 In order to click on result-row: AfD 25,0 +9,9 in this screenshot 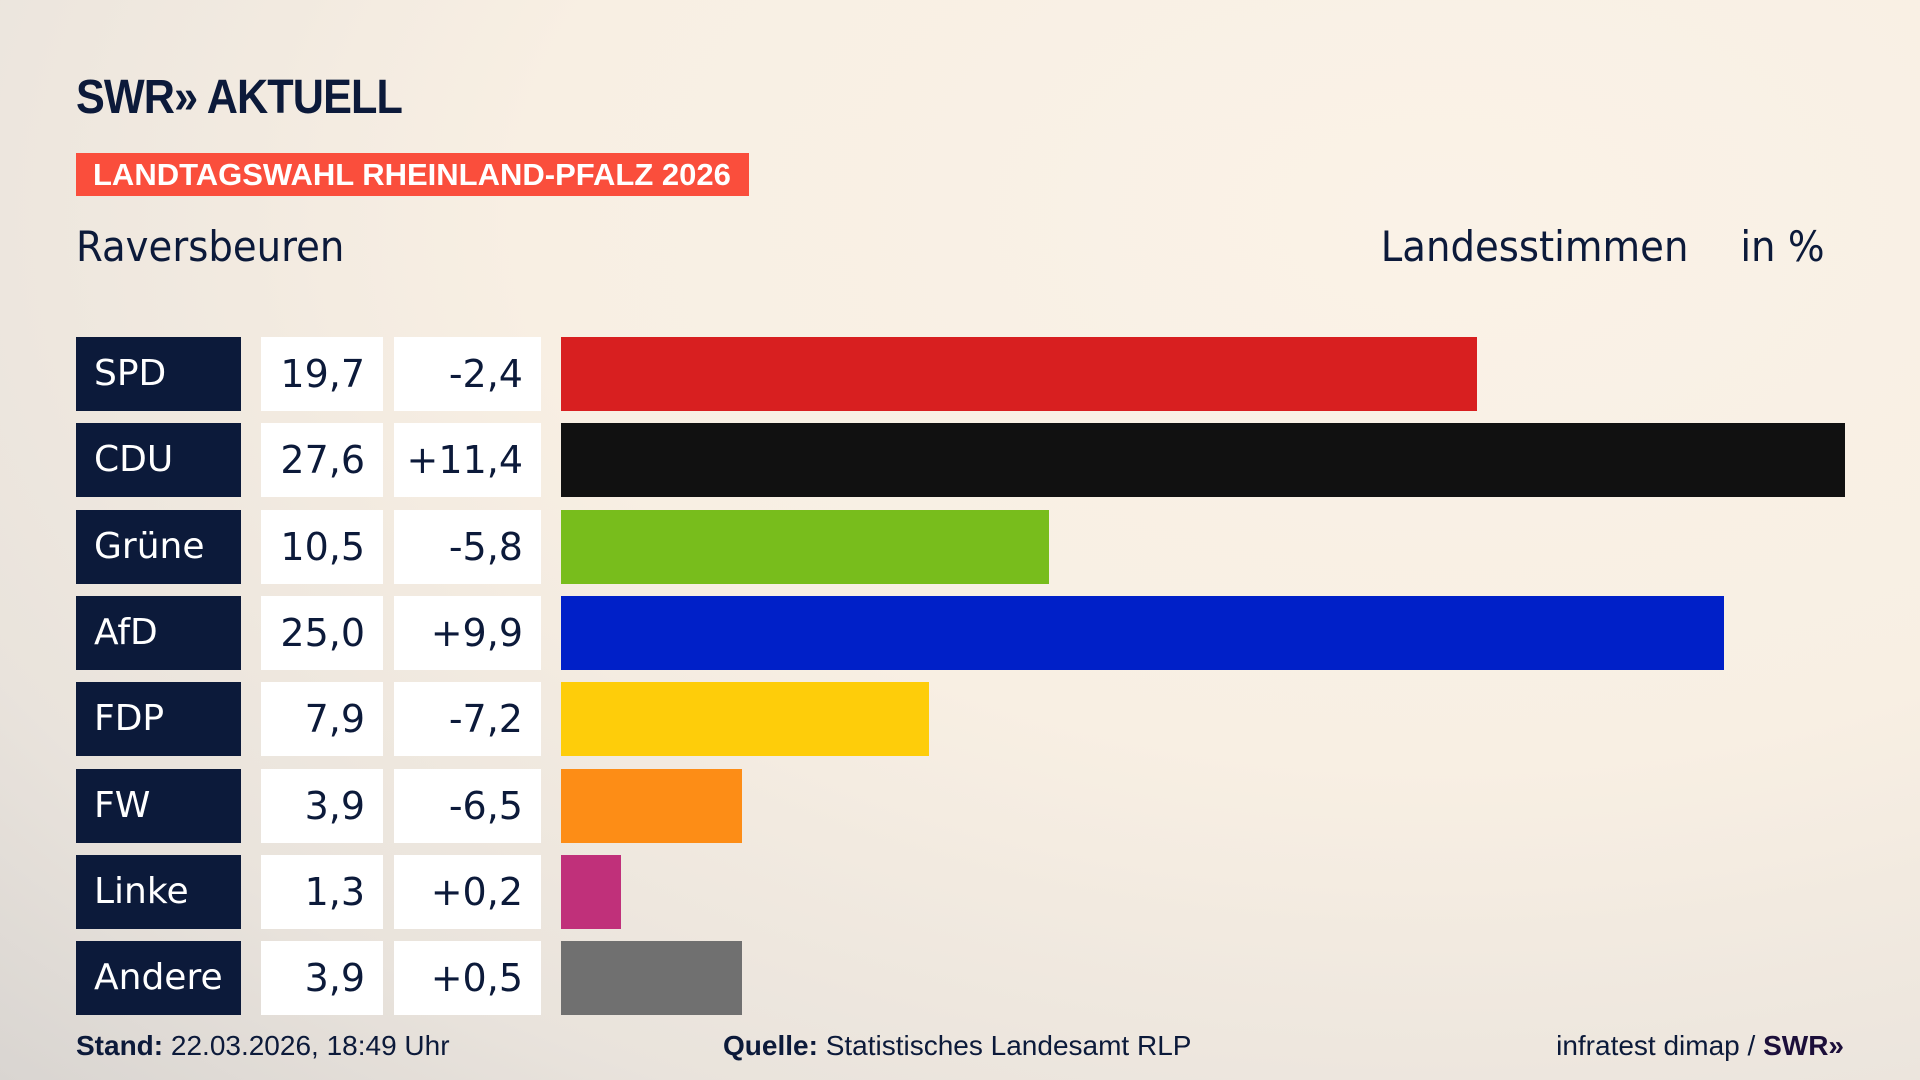, I will do `click(976, 632)`.